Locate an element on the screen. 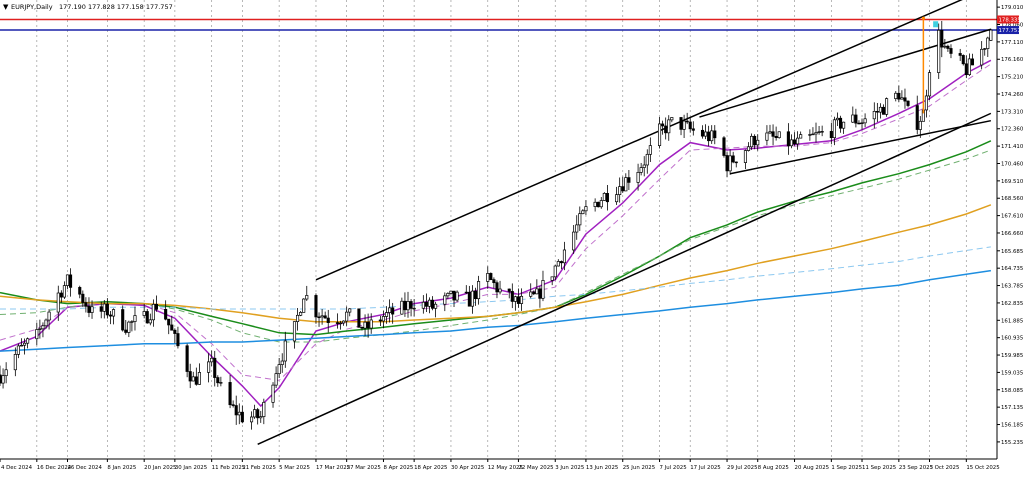  symbol-menu-icon: ▼ is located at coordinates (6, 7).